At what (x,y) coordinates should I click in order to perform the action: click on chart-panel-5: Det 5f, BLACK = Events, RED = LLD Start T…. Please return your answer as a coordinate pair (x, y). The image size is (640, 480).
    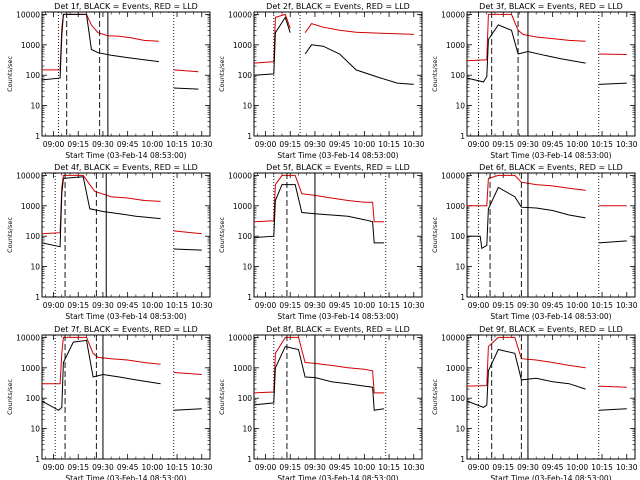
    Looking at the image, I should click on (321, 242).